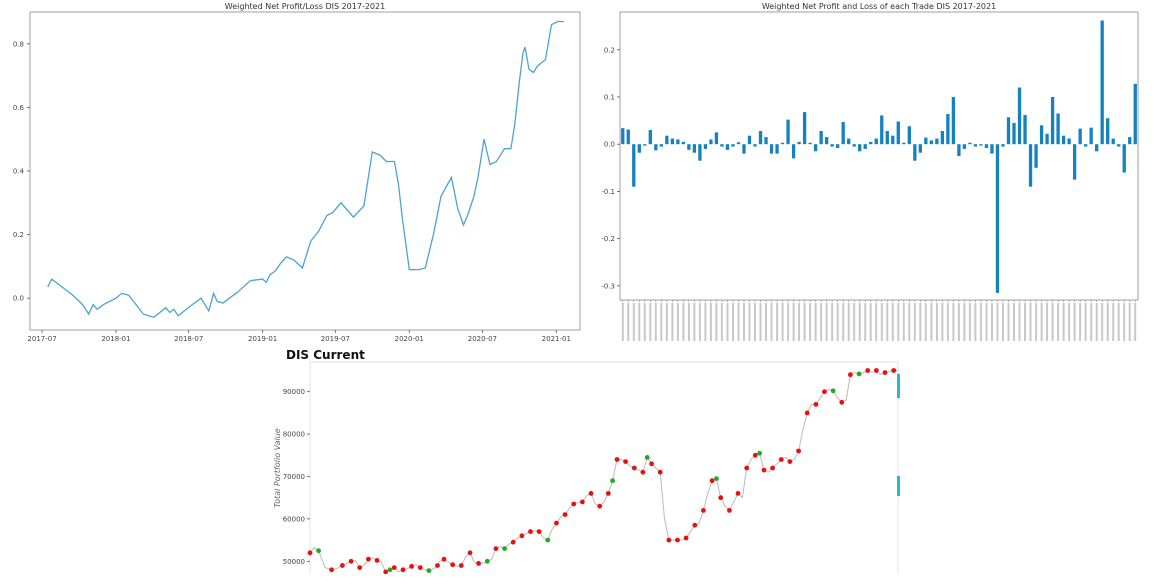 This screenshot has height=578, width=1156. What do you see at coordinates (335, 339) in the screenshot?
I see `chart1-xtick-label: 2019-07` at bounding box center [335, 339].